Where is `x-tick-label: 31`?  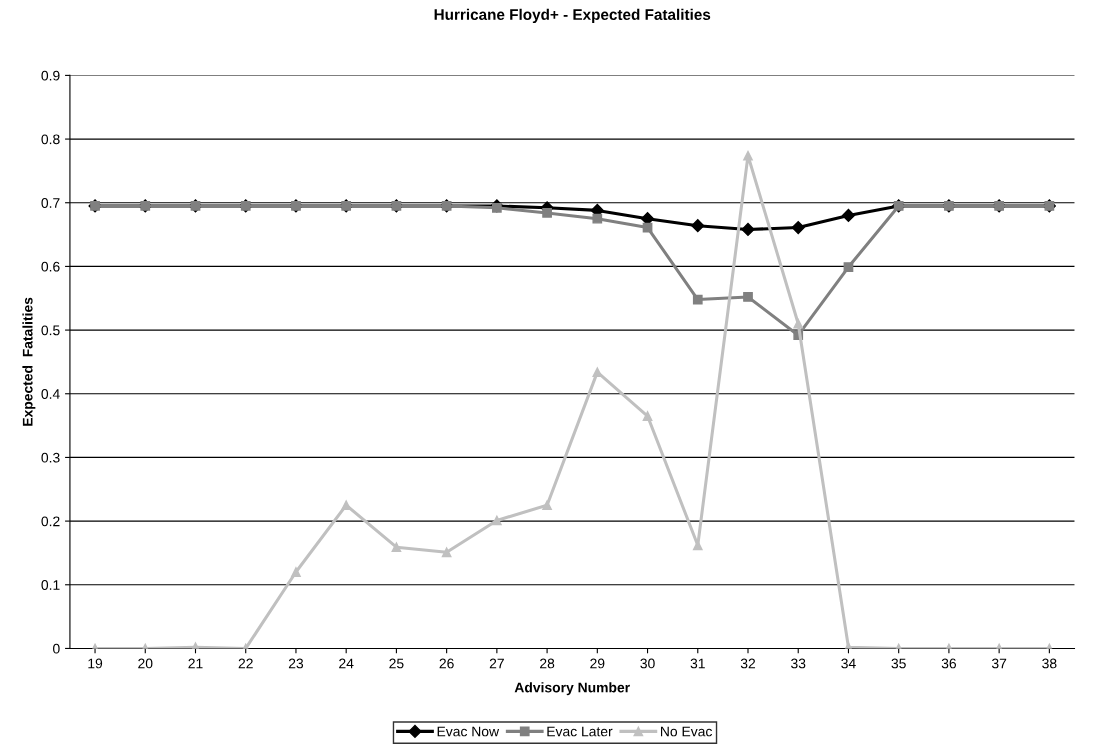
x-tick-label: 31 is located at coordinates (697, 663).